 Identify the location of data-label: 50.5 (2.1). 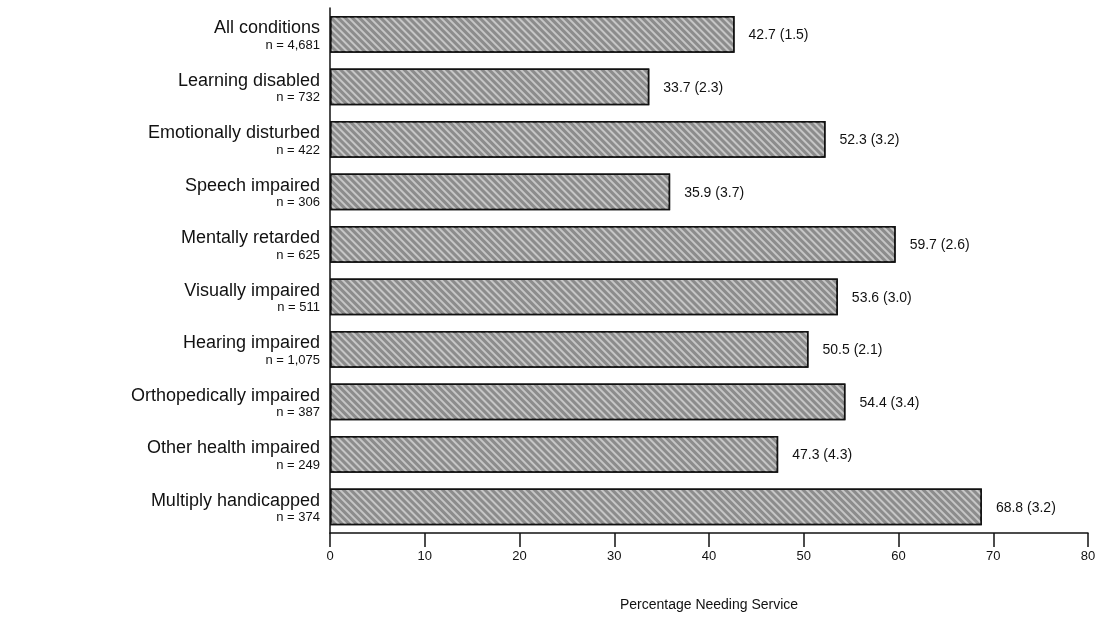
(852, 349).